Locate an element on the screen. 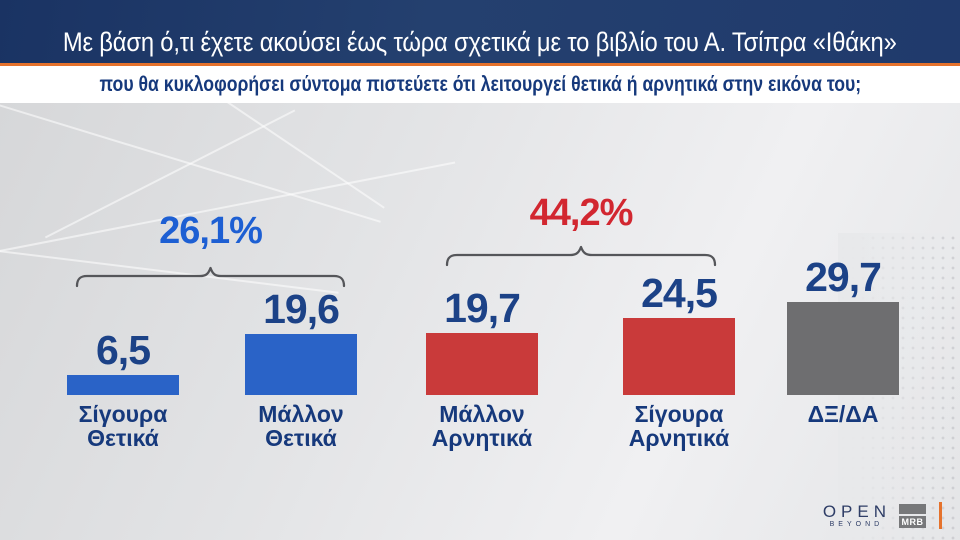  bar-category-label: ΔΞ/ΔΑ is located at coordinates (843, 414).